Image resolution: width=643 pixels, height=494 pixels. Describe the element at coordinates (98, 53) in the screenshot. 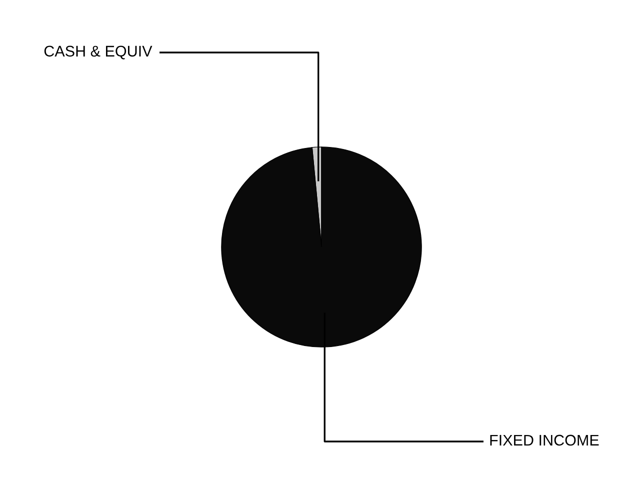

I see `slice-label: CASH & EQUIV` at that location.